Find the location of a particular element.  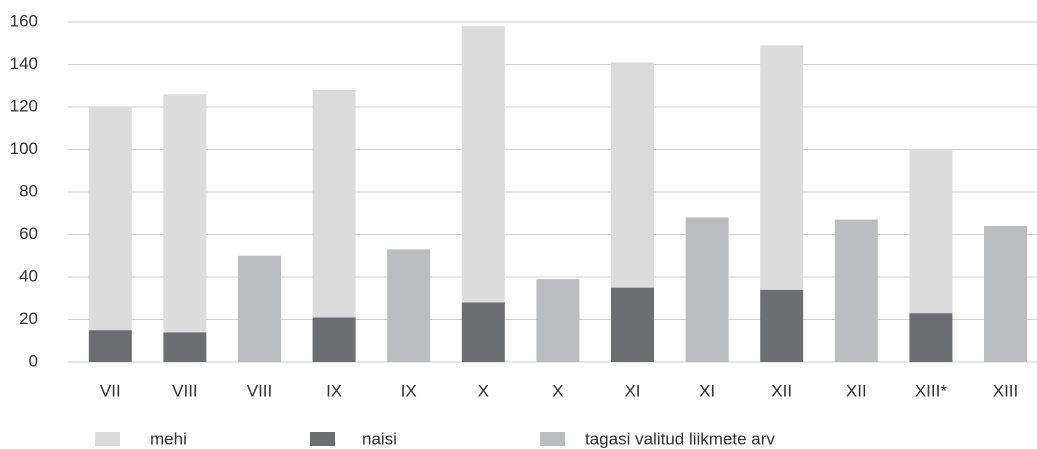

legend-label: naisi is located at coordinates (379, 438).